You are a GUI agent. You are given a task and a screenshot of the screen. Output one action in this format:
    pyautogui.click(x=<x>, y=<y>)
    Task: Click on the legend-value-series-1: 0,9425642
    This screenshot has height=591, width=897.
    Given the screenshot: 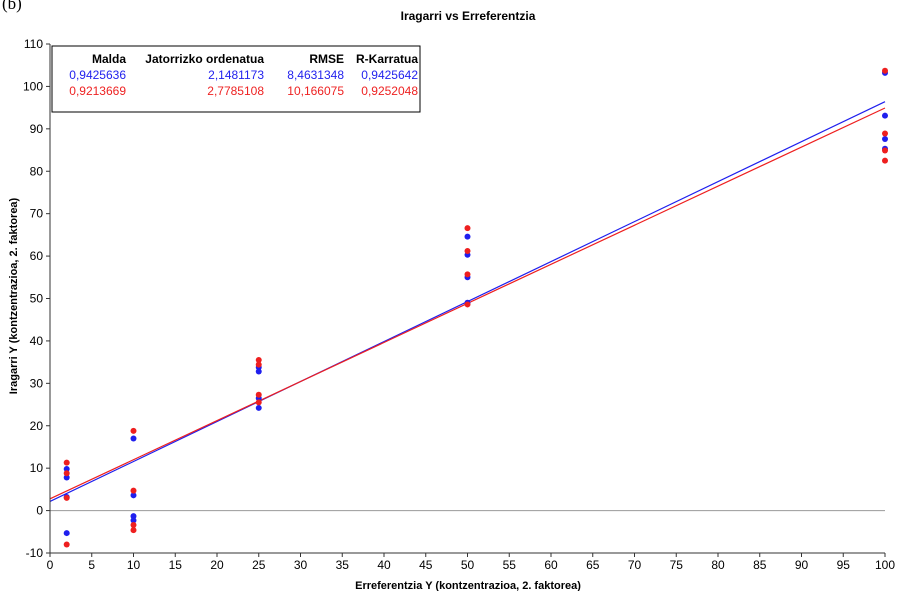 What is the action you would take?
    pyautogui.click(x=389, y=75)
    